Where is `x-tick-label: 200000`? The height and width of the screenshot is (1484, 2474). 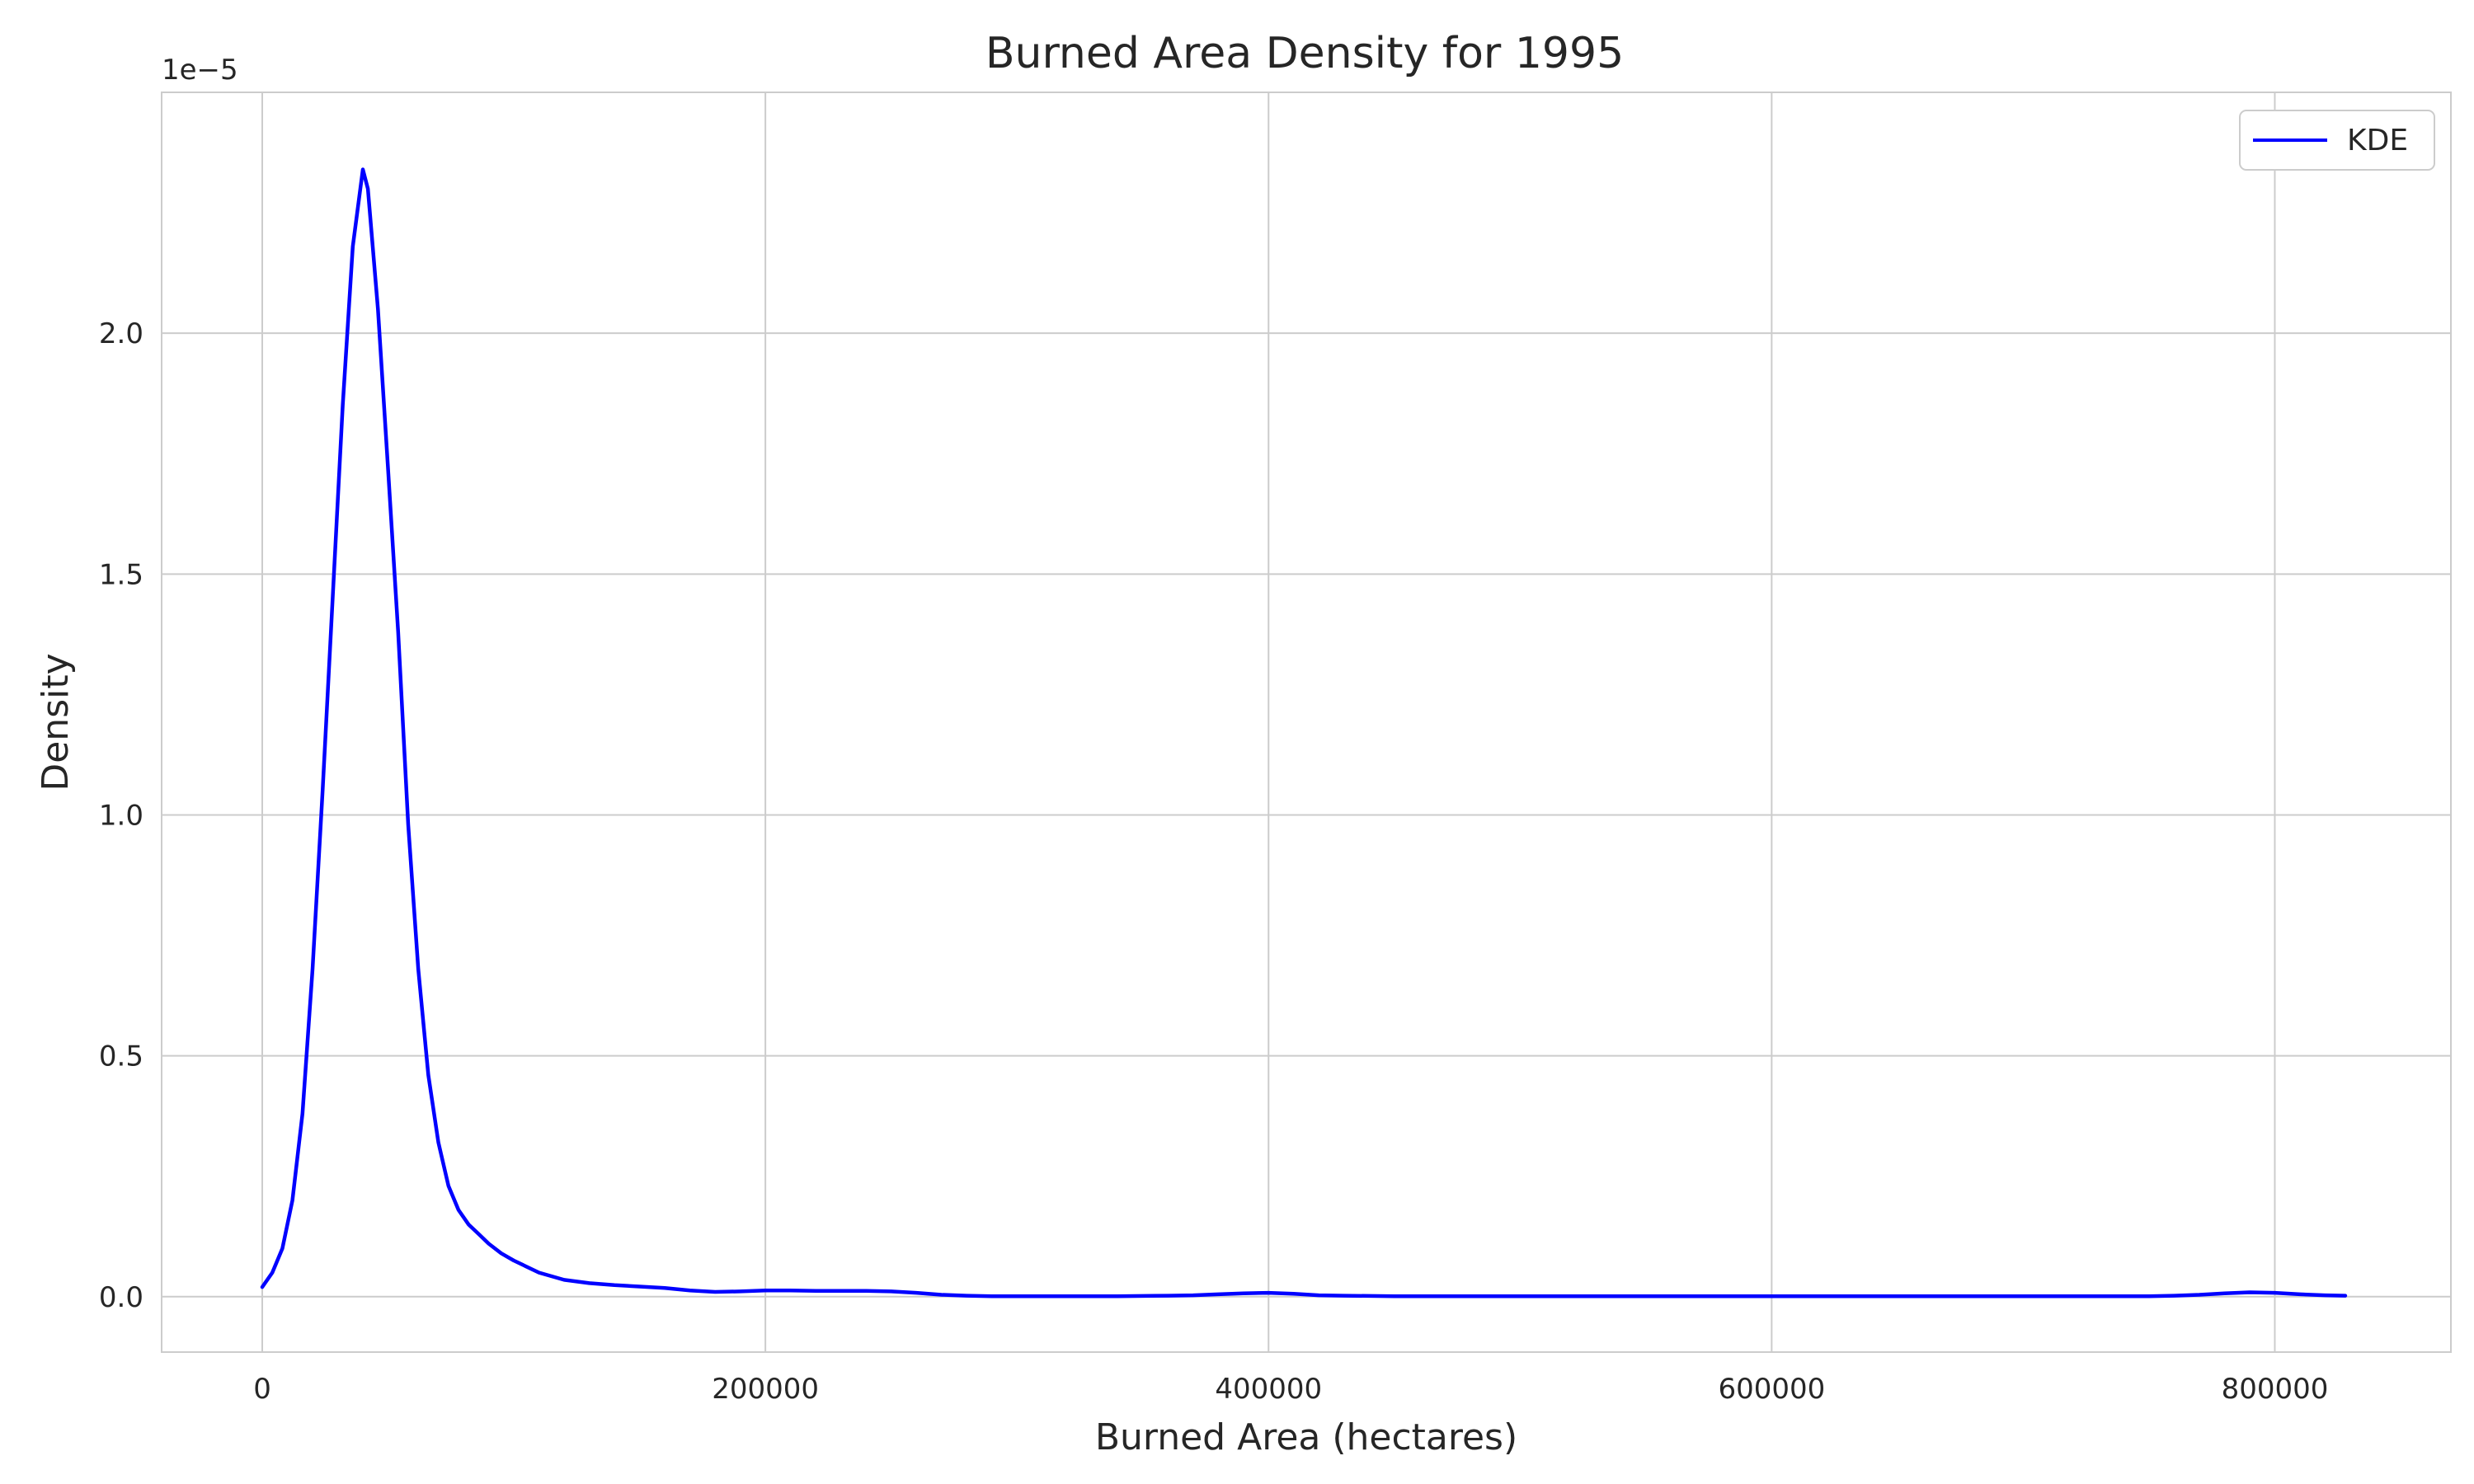 x-tick-label: 200000 is located at coordinates (765, 1389).